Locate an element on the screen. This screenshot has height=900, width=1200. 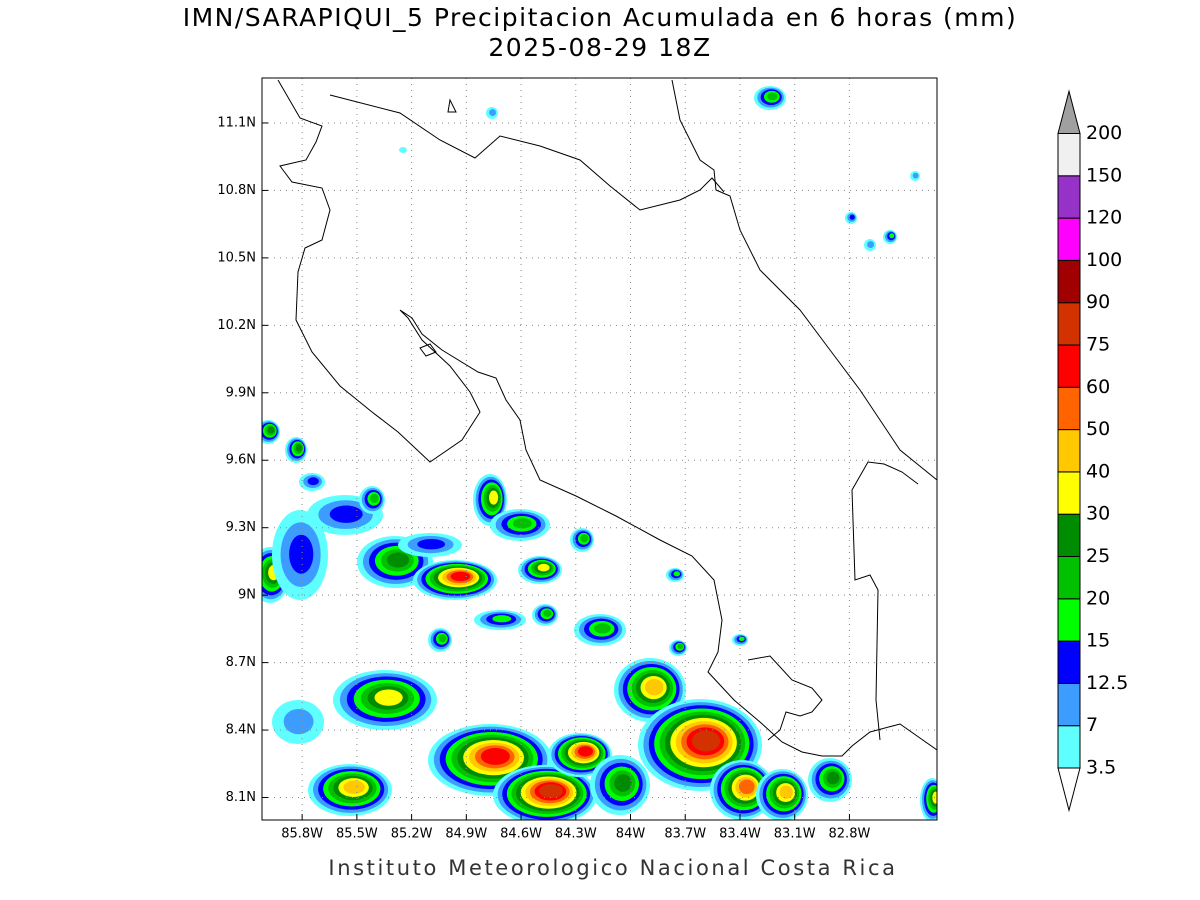
colorbar-label: 50 is located at coordinates (1098, 429).